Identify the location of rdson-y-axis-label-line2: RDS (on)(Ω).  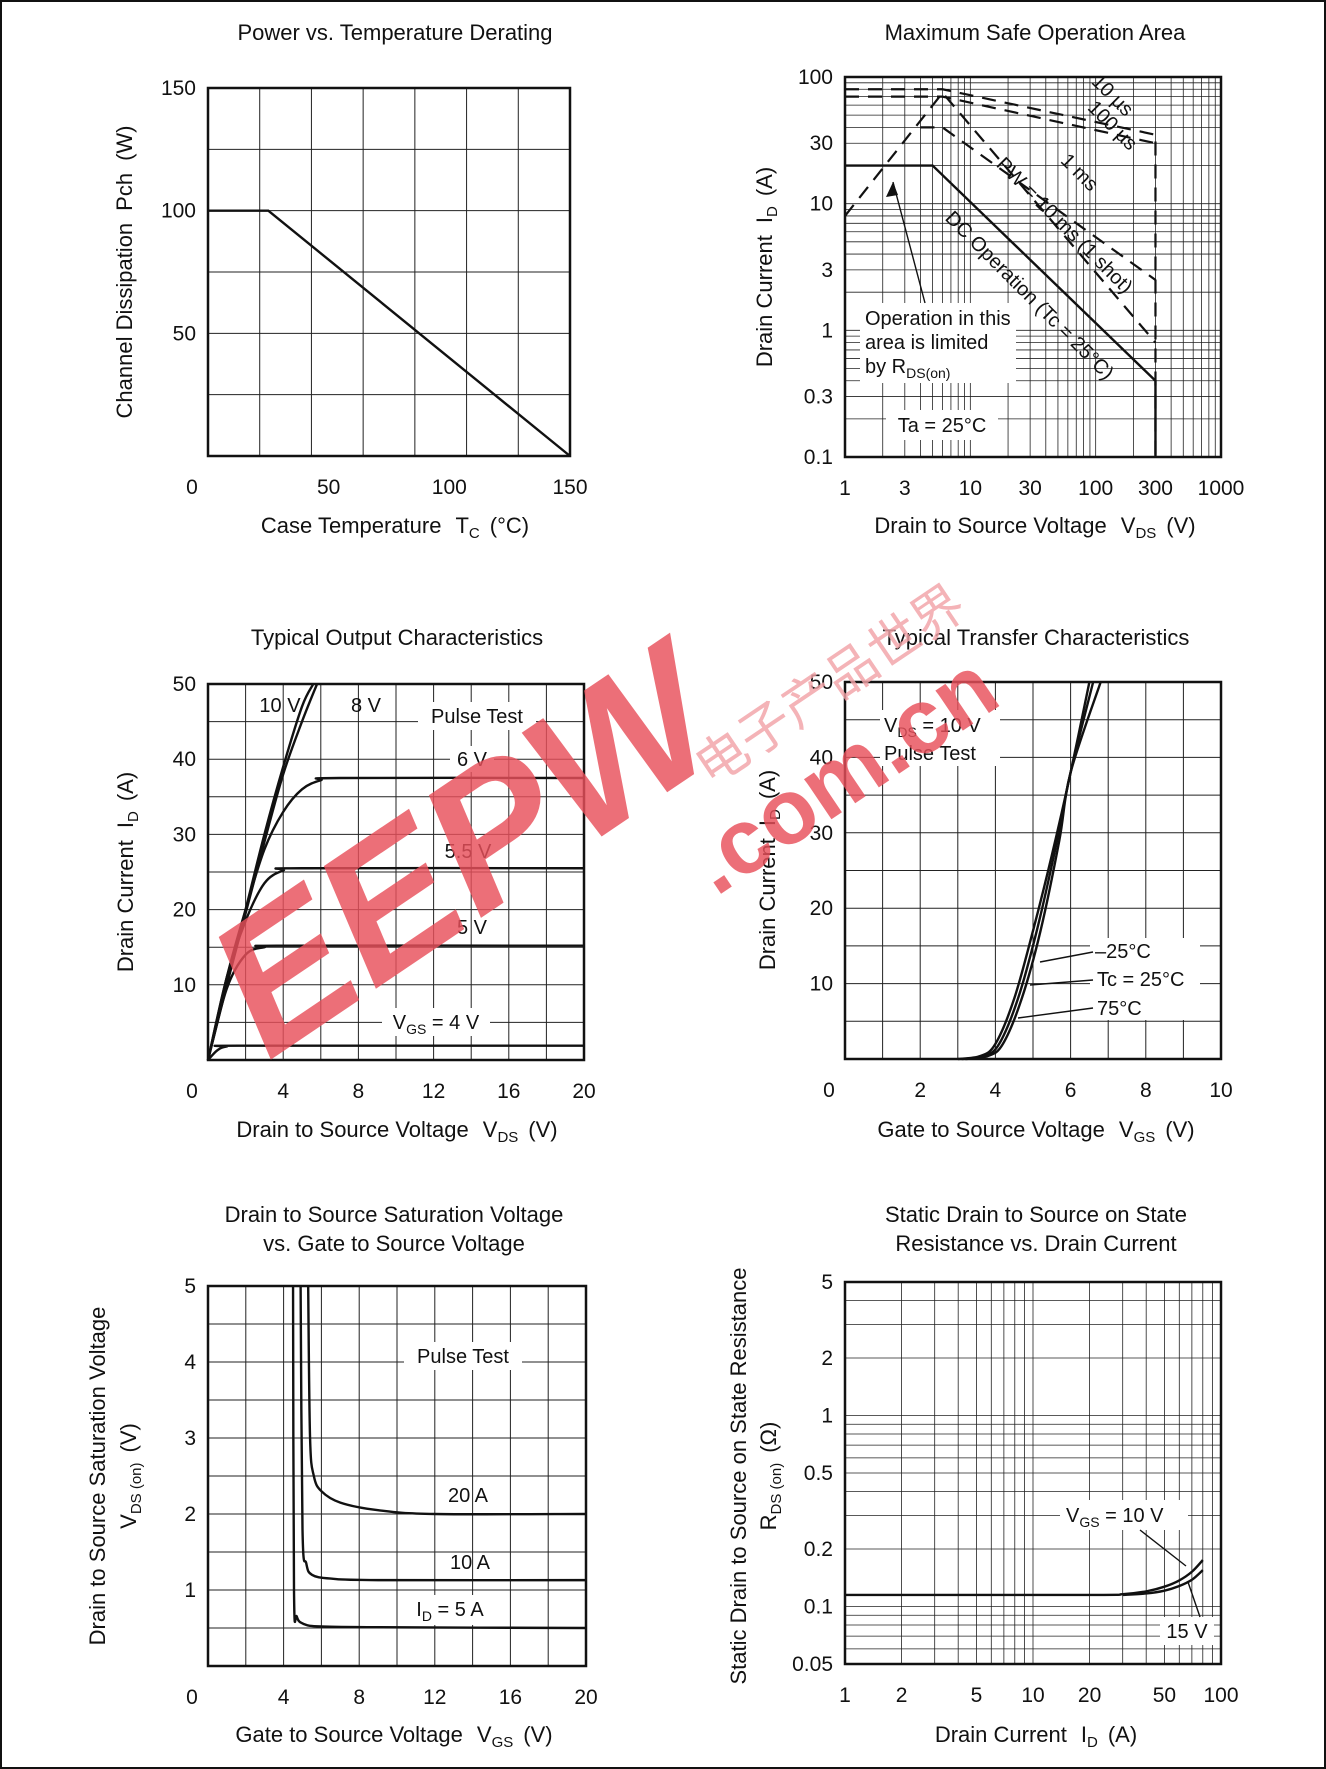
(770, 1476).